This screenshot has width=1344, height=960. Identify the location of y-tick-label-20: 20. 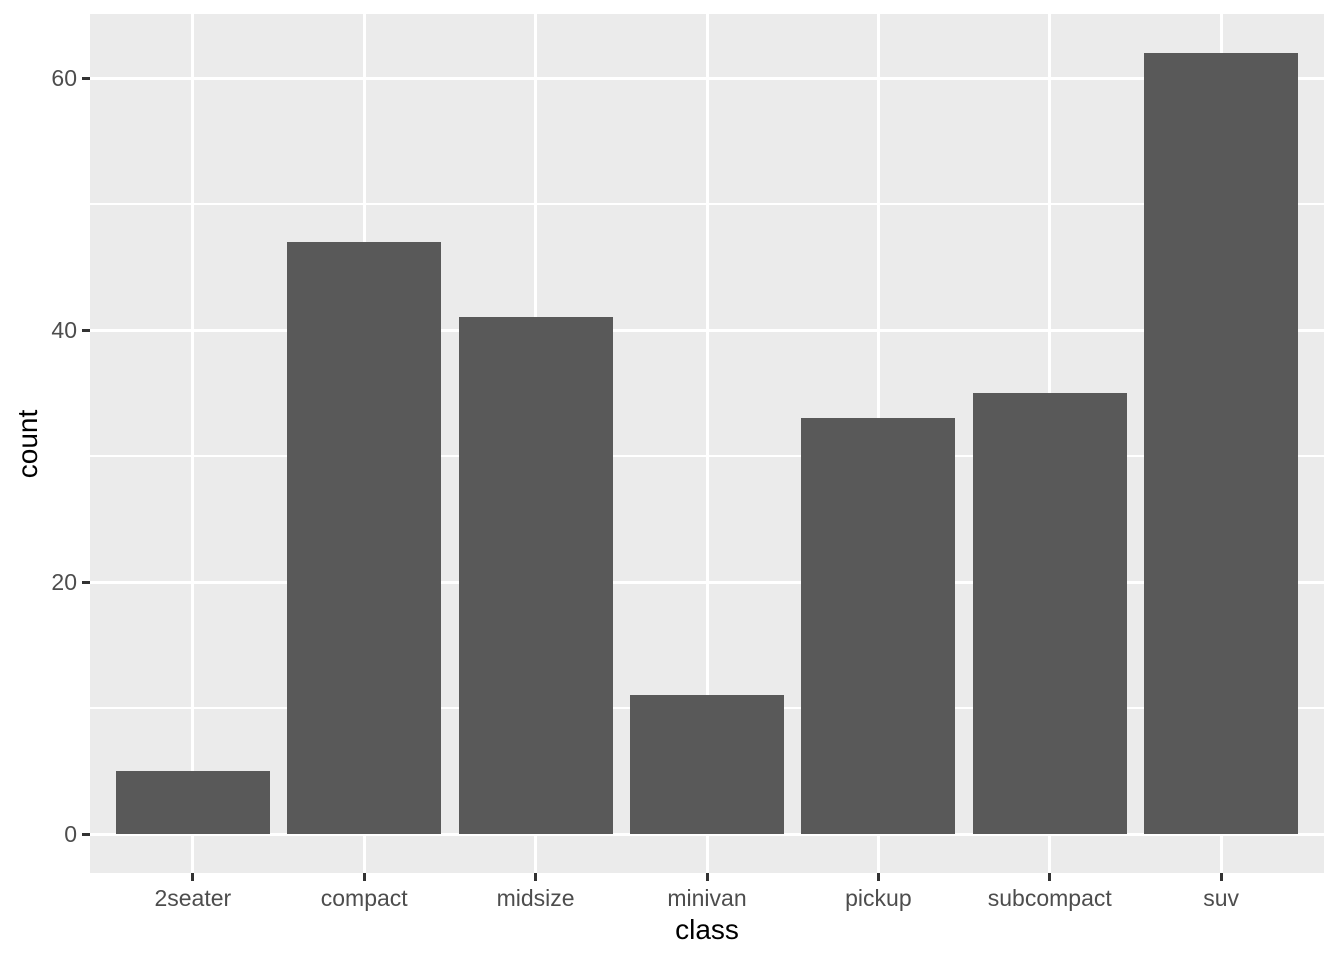
(64, 582).